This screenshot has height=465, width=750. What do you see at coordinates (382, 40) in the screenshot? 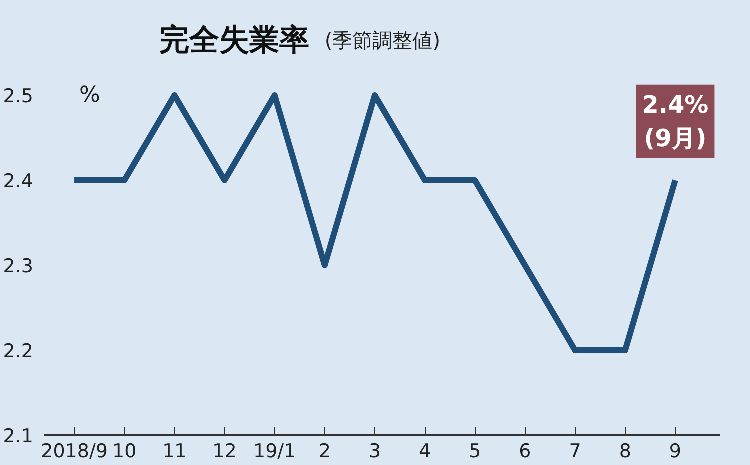
I see `text: (季節調整値)` at bounding box center [382, 40].